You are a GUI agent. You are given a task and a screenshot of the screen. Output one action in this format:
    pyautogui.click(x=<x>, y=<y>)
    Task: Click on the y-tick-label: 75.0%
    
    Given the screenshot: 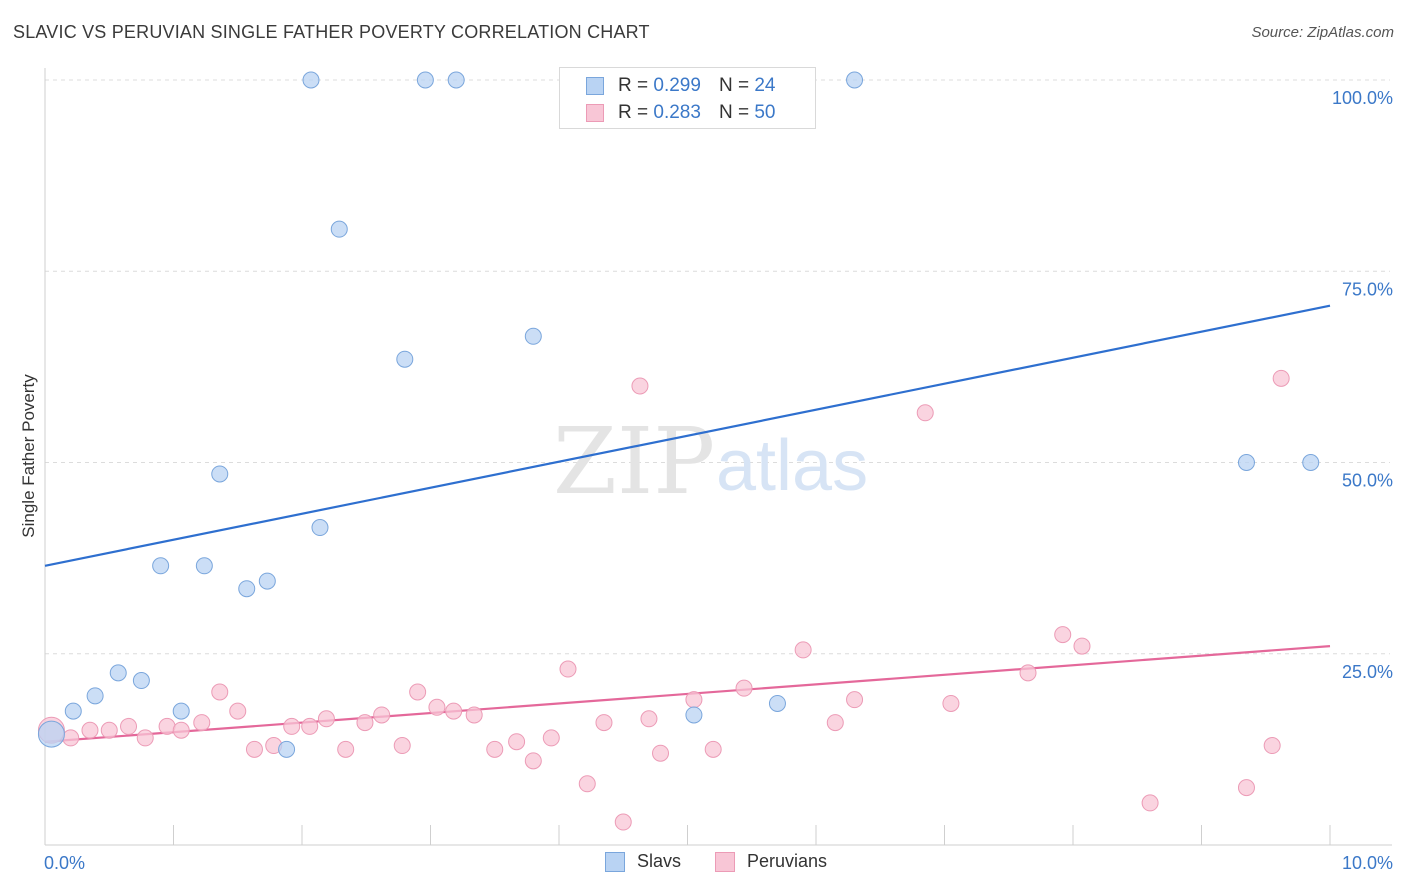 What is the action you would take?
    pyautogui.click(x=1367, y=289)
    